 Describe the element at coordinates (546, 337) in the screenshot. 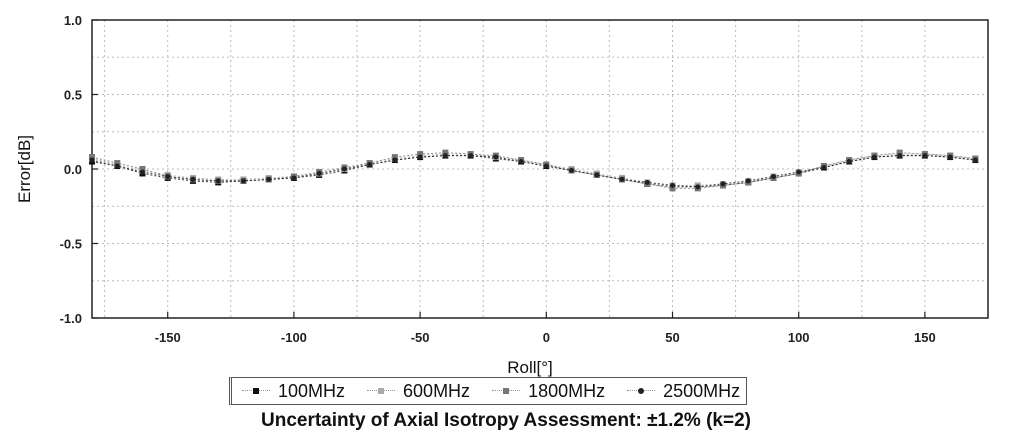

I see `x-tick-label: 0` at that location.